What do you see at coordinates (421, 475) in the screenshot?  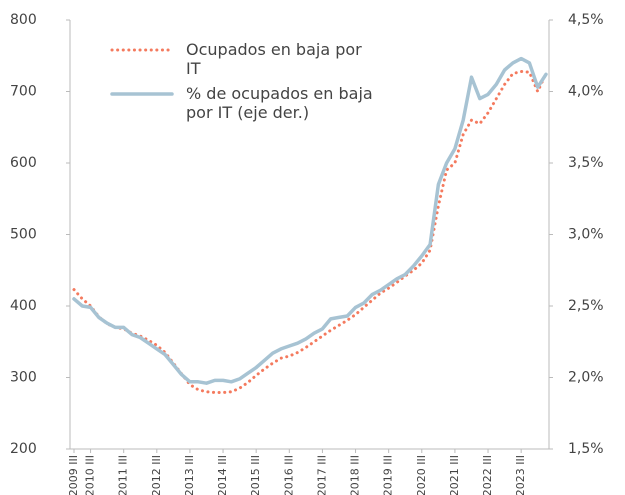 I see `x-tick-label: 2020 III` at bounding box center [421, 475].